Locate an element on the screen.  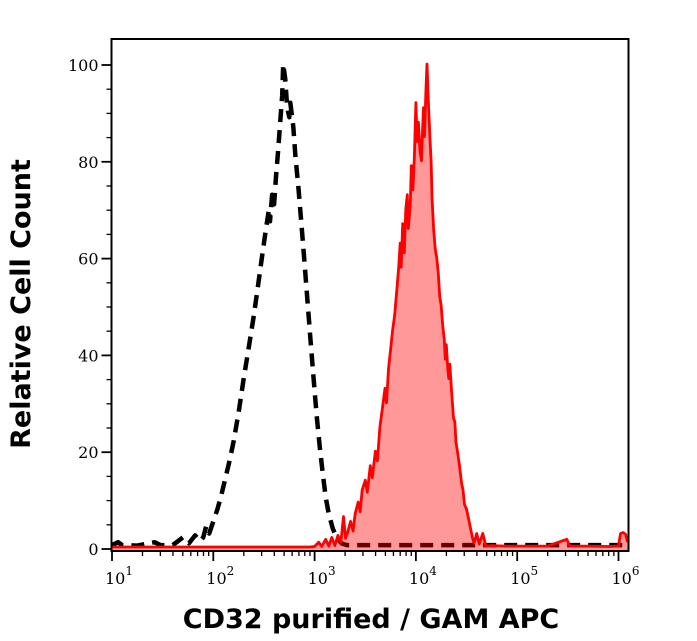
y-tick-label: 0 is located at coordinates (93, 549).